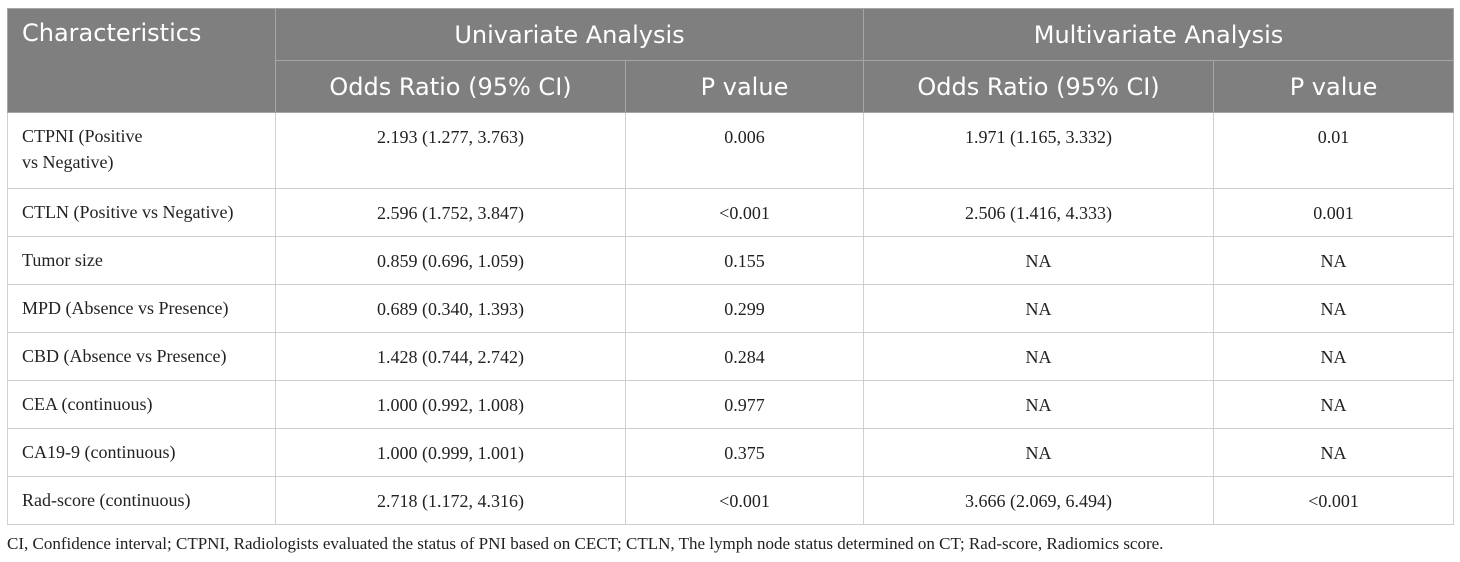 The width and height of the screenshot is (1460, 562). What do you see at coordinates (141, 356) in the screenshot?
I see `row-label: CBD (Absence vs Presence)` at bounding box center [141, 356].